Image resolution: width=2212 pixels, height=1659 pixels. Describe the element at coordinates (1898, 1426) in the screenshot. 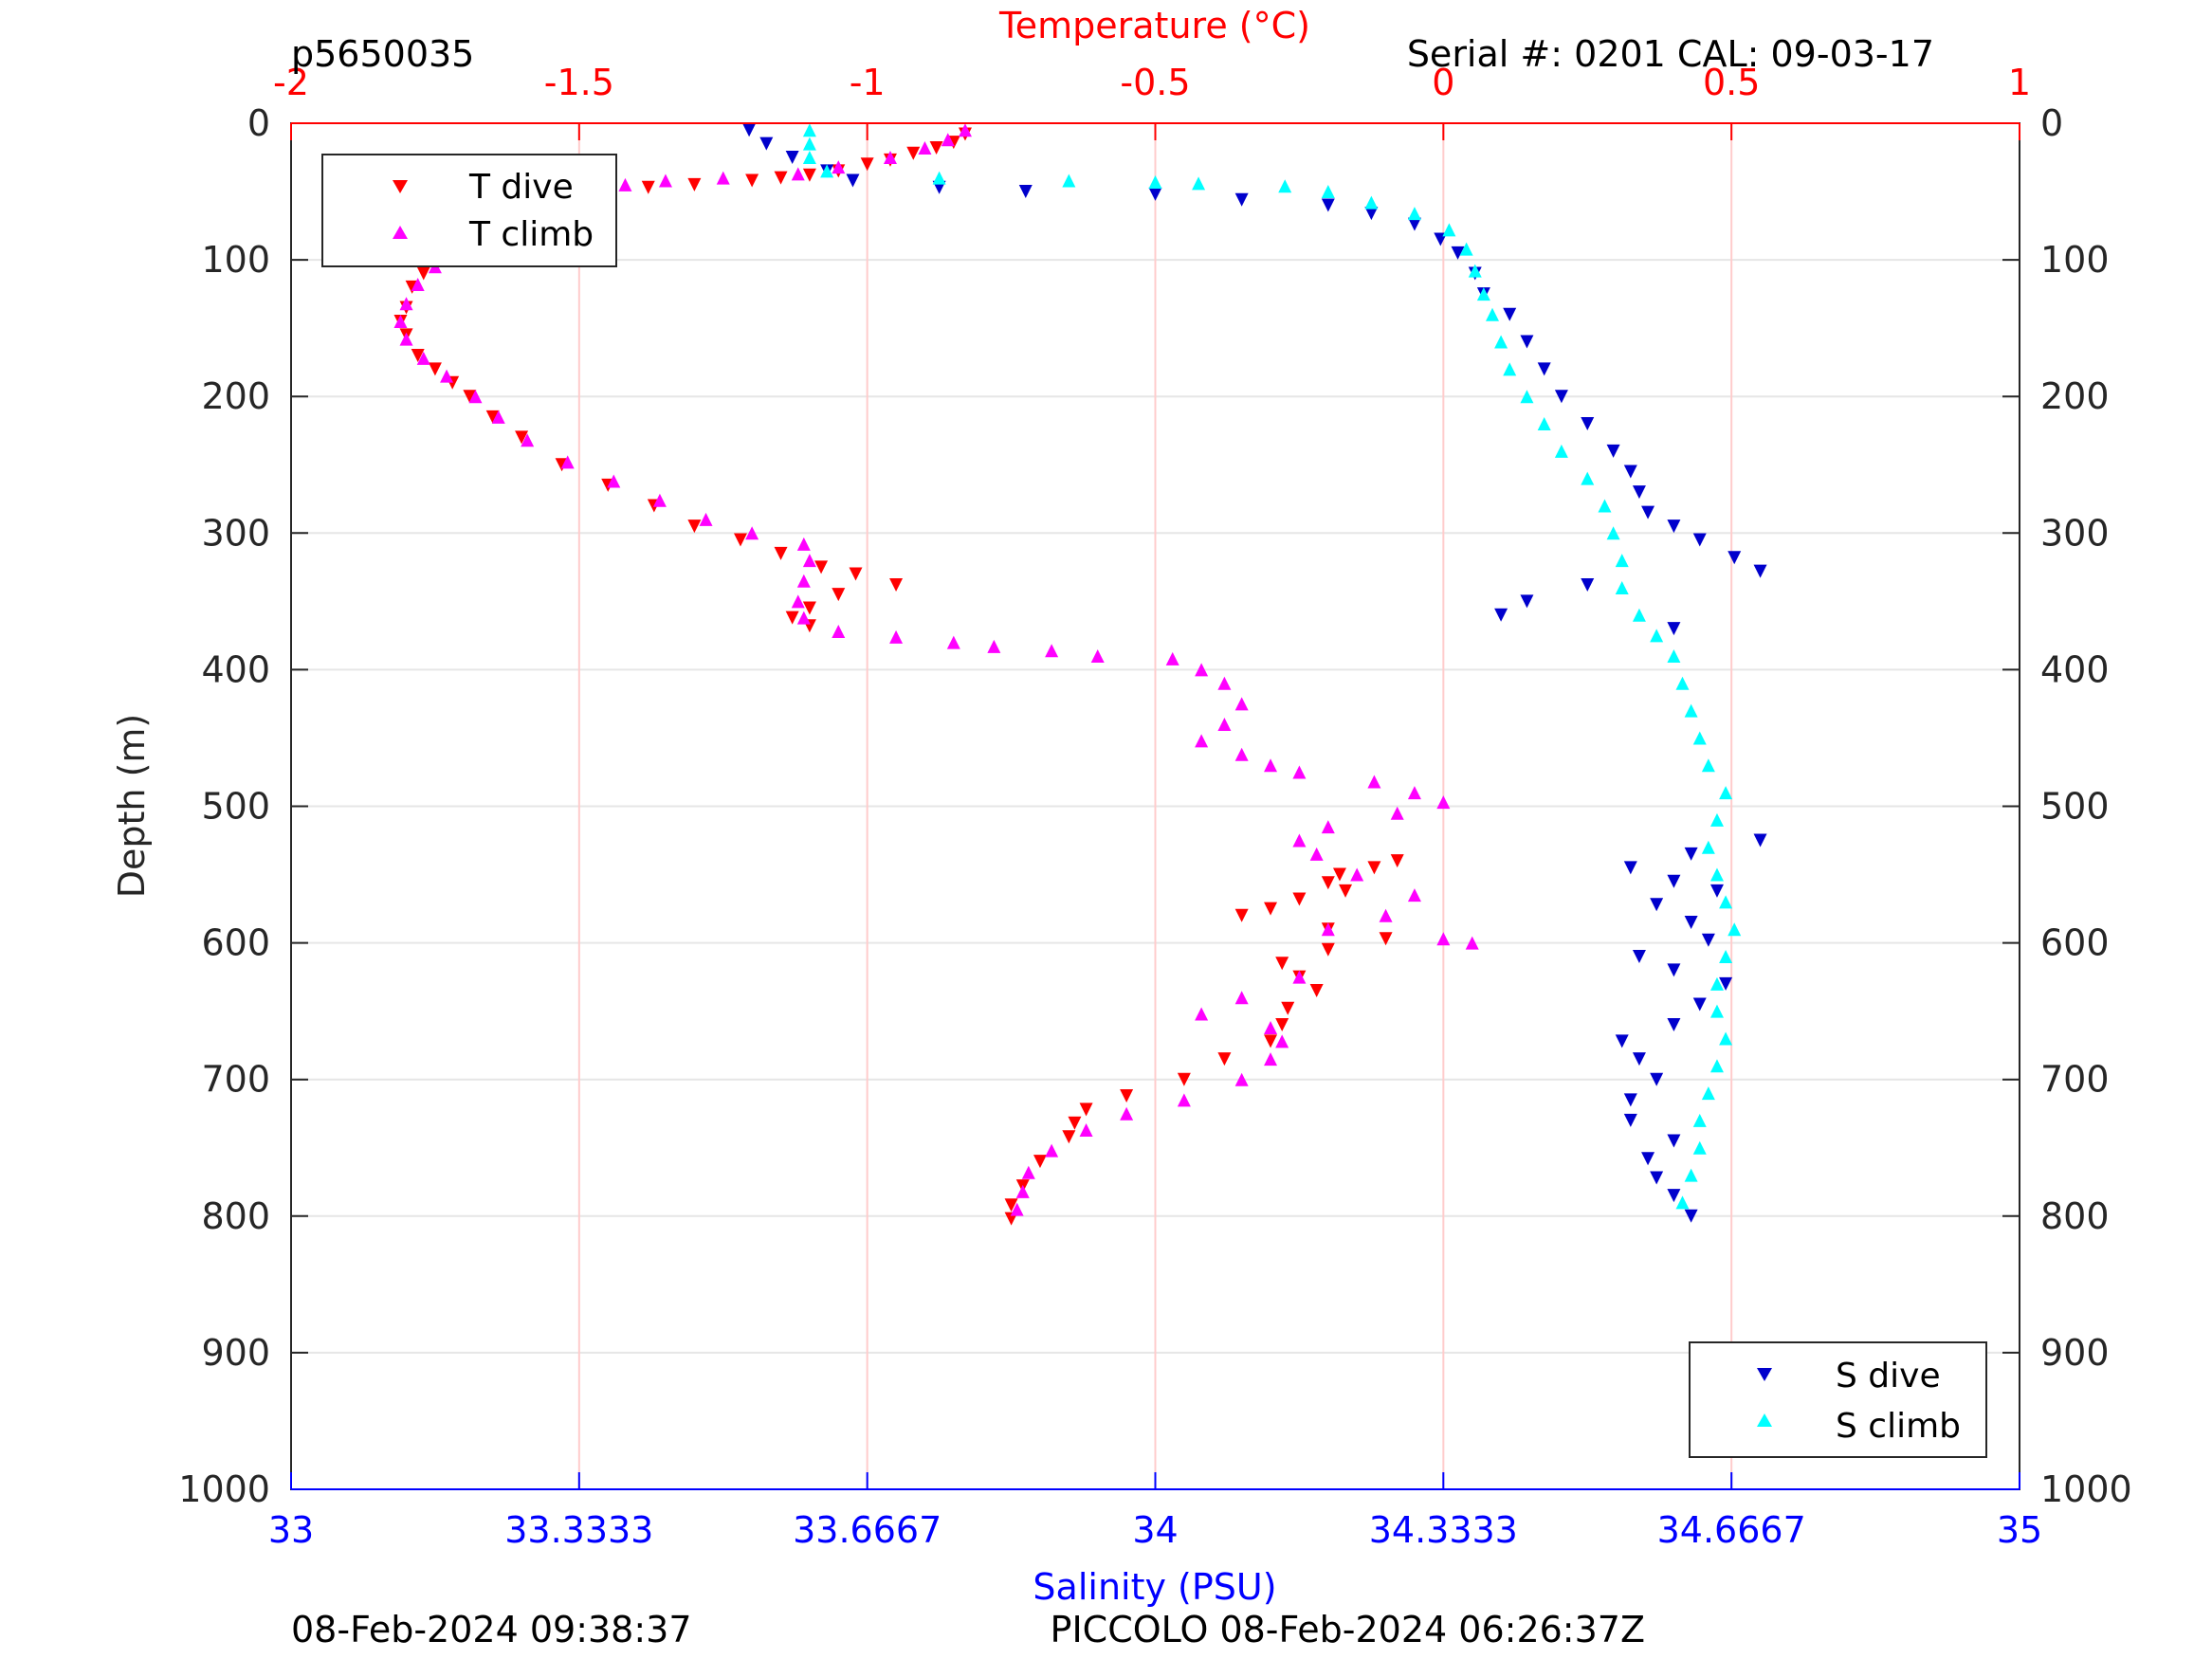

I see `legend-s-climb-label: S climb` at that location.